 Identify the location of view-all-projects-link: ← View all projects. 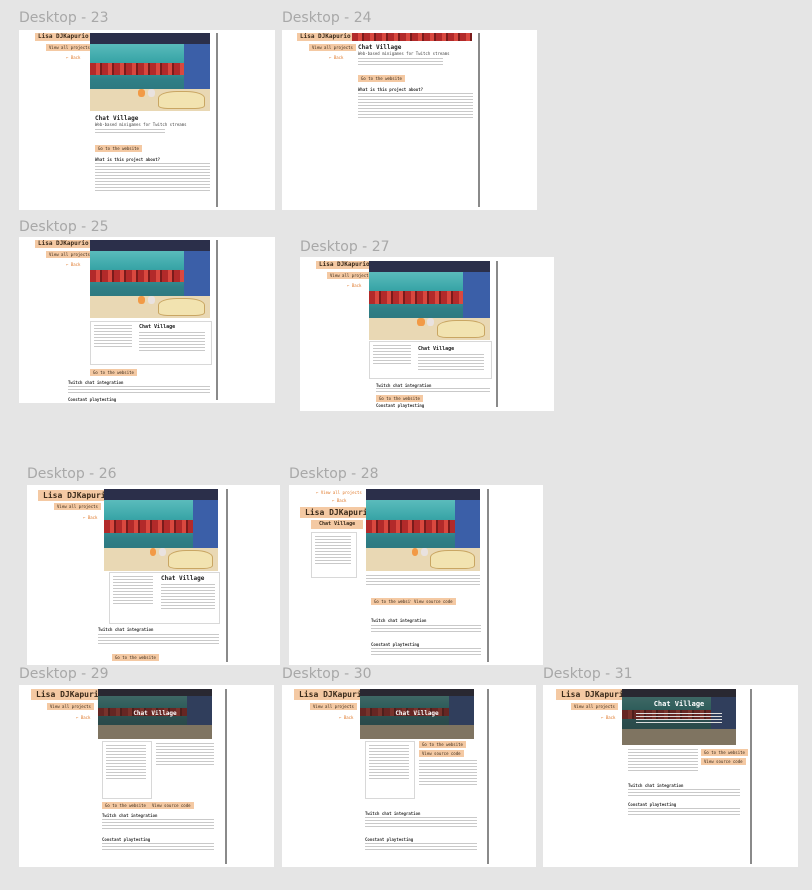
(339, 492).